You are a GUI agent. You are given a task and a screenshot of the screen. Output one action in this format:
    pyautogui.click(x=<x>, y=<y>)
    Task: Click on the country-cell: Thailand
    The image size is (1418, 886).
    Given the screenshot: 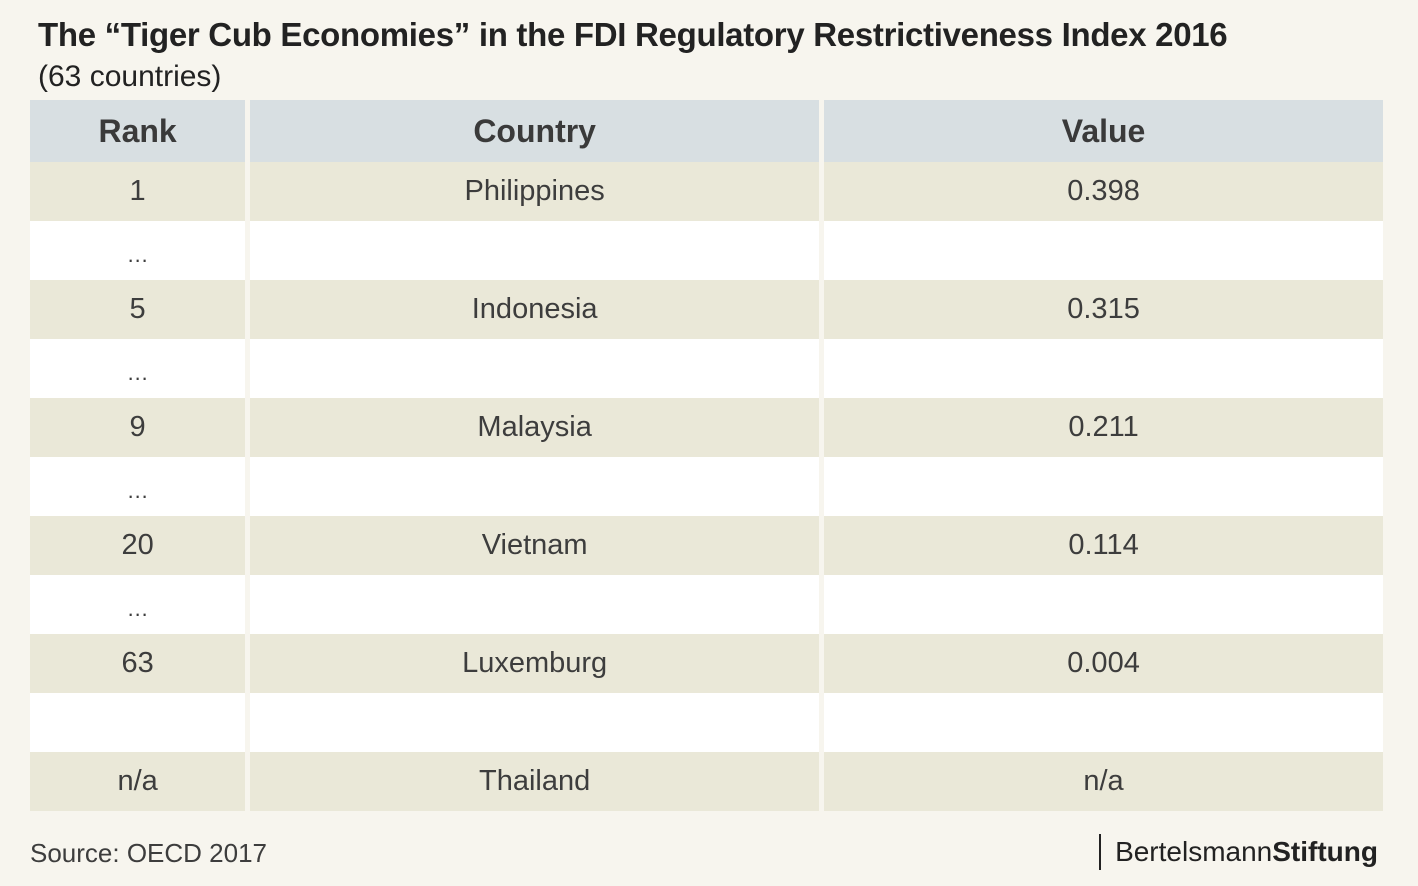 What is the action you would take?
    pyautogui.click(x=535, y=781)
    